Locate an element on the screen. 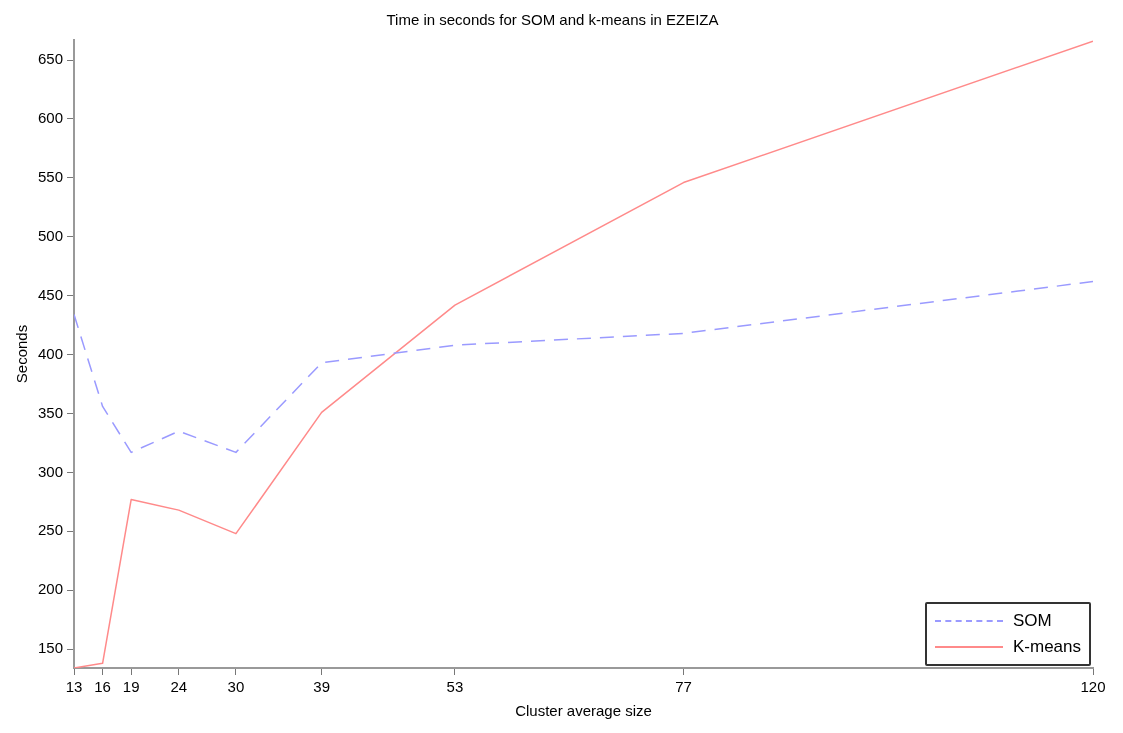 The image size is (1123, 733). y-tick-label: 350 is located at coordinates (51, 412).